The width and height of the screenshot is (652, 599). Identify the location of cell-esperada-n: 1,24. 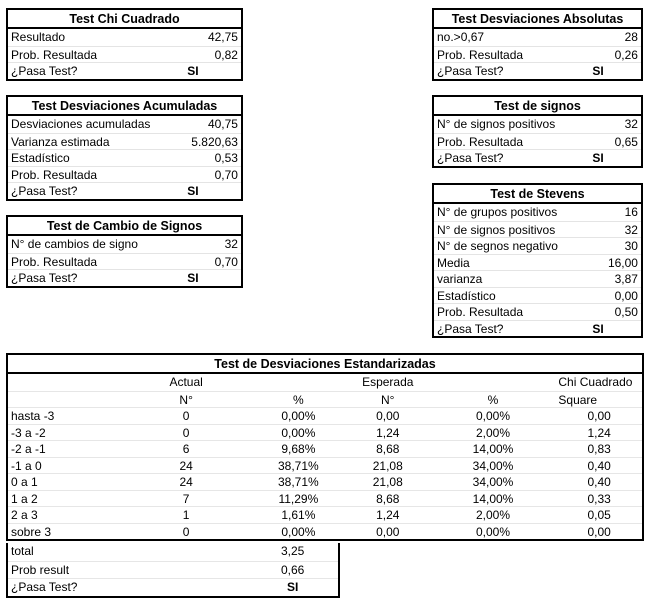
(388, 432).